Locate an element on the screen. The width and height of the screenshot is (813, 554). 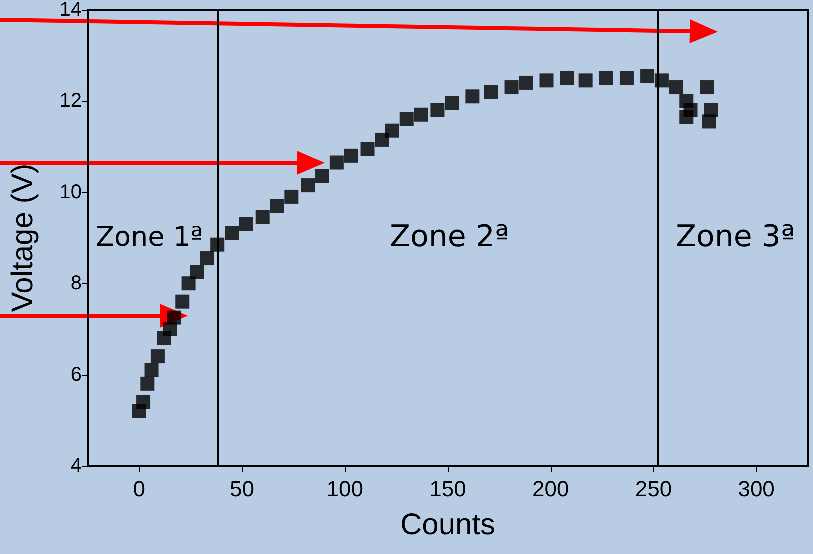
annotation: Zone 2ª is located at coordinates (450, 237).